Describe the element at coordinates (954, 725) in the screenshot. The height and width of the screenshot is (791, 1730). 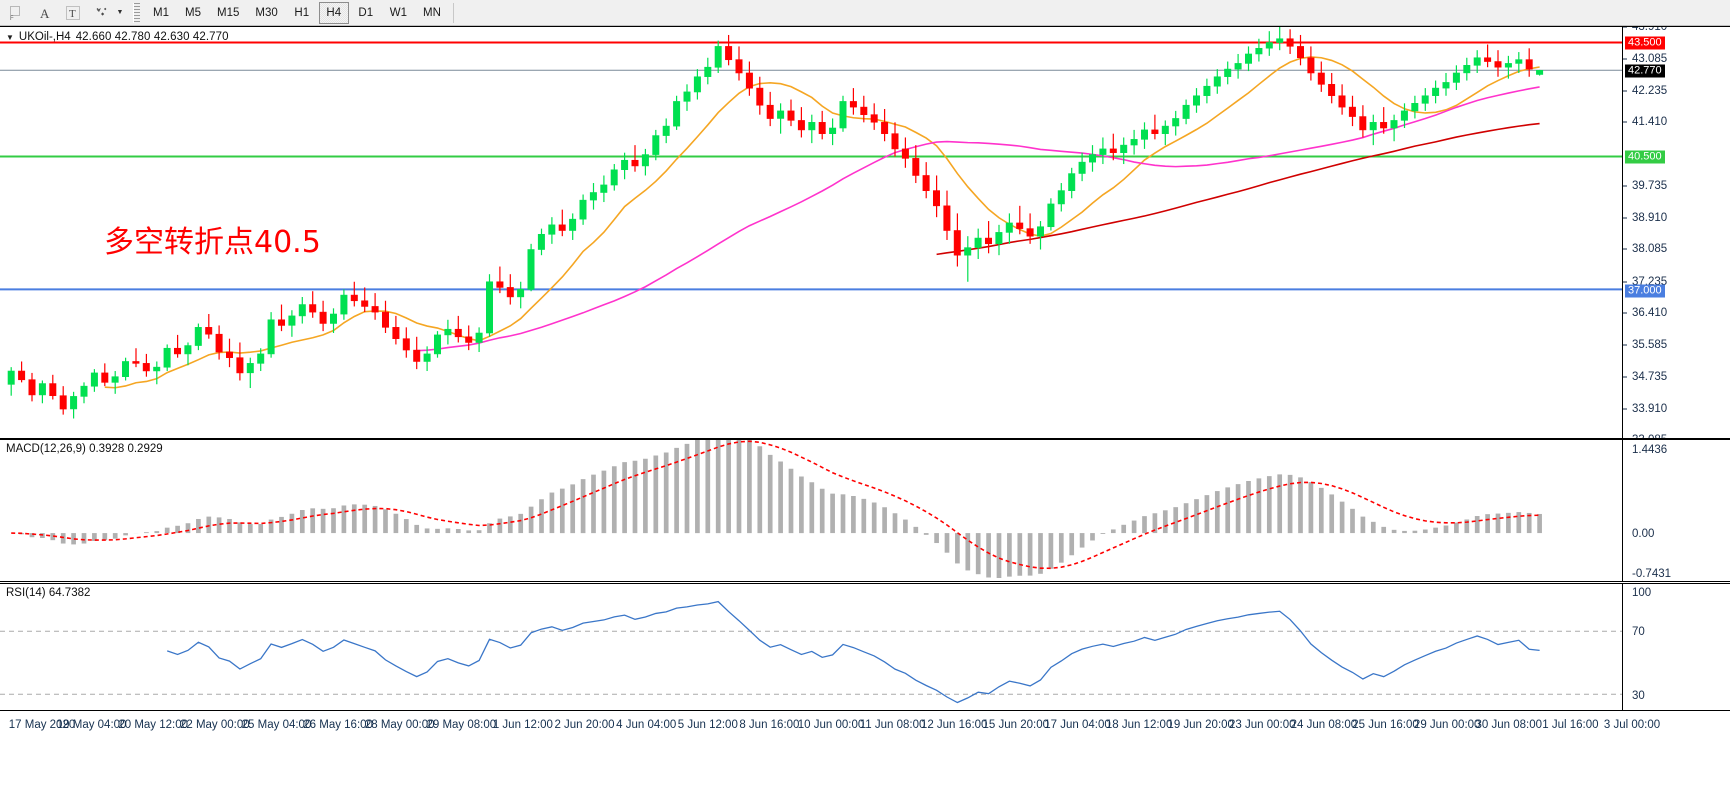
I see `time-tick: 12 Jun 16:00` at that location.